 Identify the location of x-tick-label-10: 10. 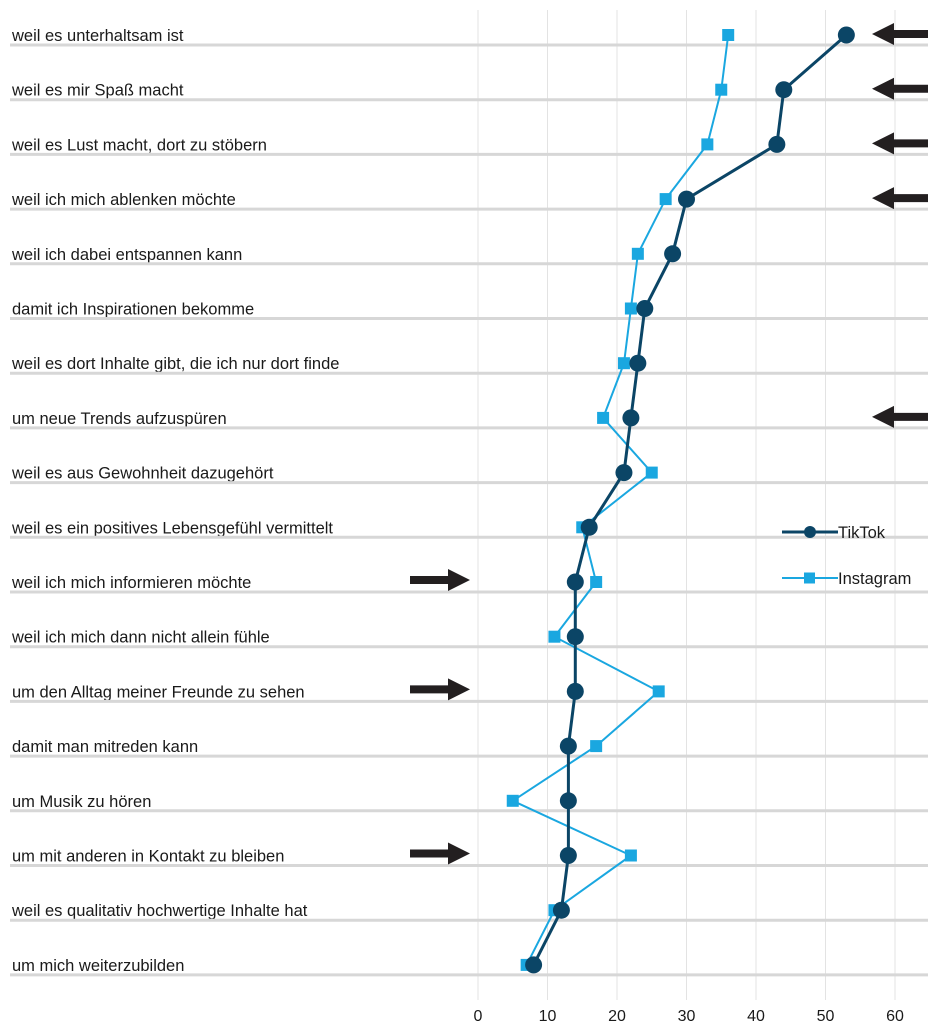
(548, 1016).